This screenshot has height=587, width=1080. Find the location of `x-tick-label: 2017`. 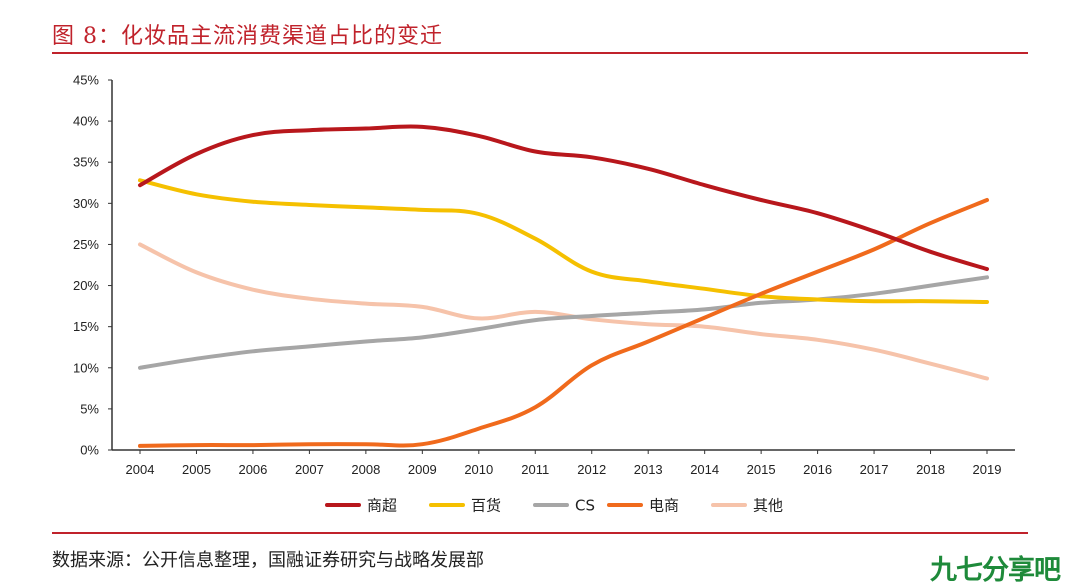

x-tick-label: 2017 is located at coordinates (874, 469).